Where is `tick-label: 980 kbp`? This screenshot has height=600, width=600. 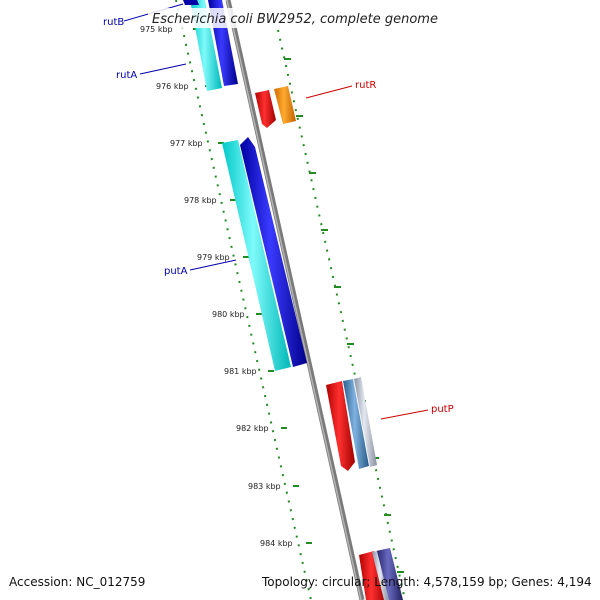
tick-label: 980 kbp is located at coordinates (228, 314).